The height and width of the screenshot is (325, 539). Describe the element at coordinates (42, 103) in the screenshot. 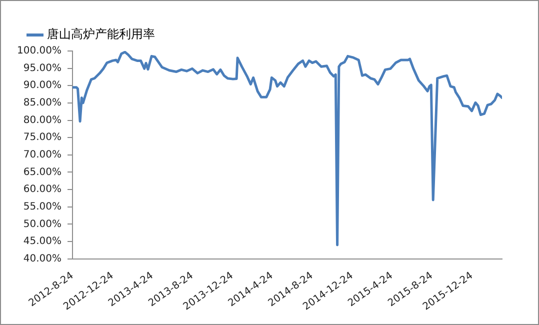

I see `y-tick-label: 85.00%` at that location.